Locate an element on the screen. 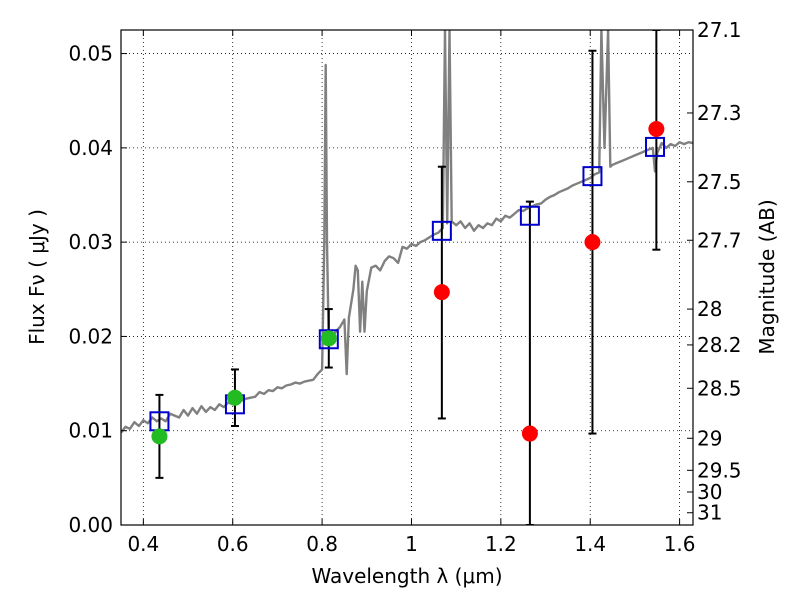 The width and height of the screenshot is (800, 600). x-tick-label: 1.4 is located at coordinates (590, 544).